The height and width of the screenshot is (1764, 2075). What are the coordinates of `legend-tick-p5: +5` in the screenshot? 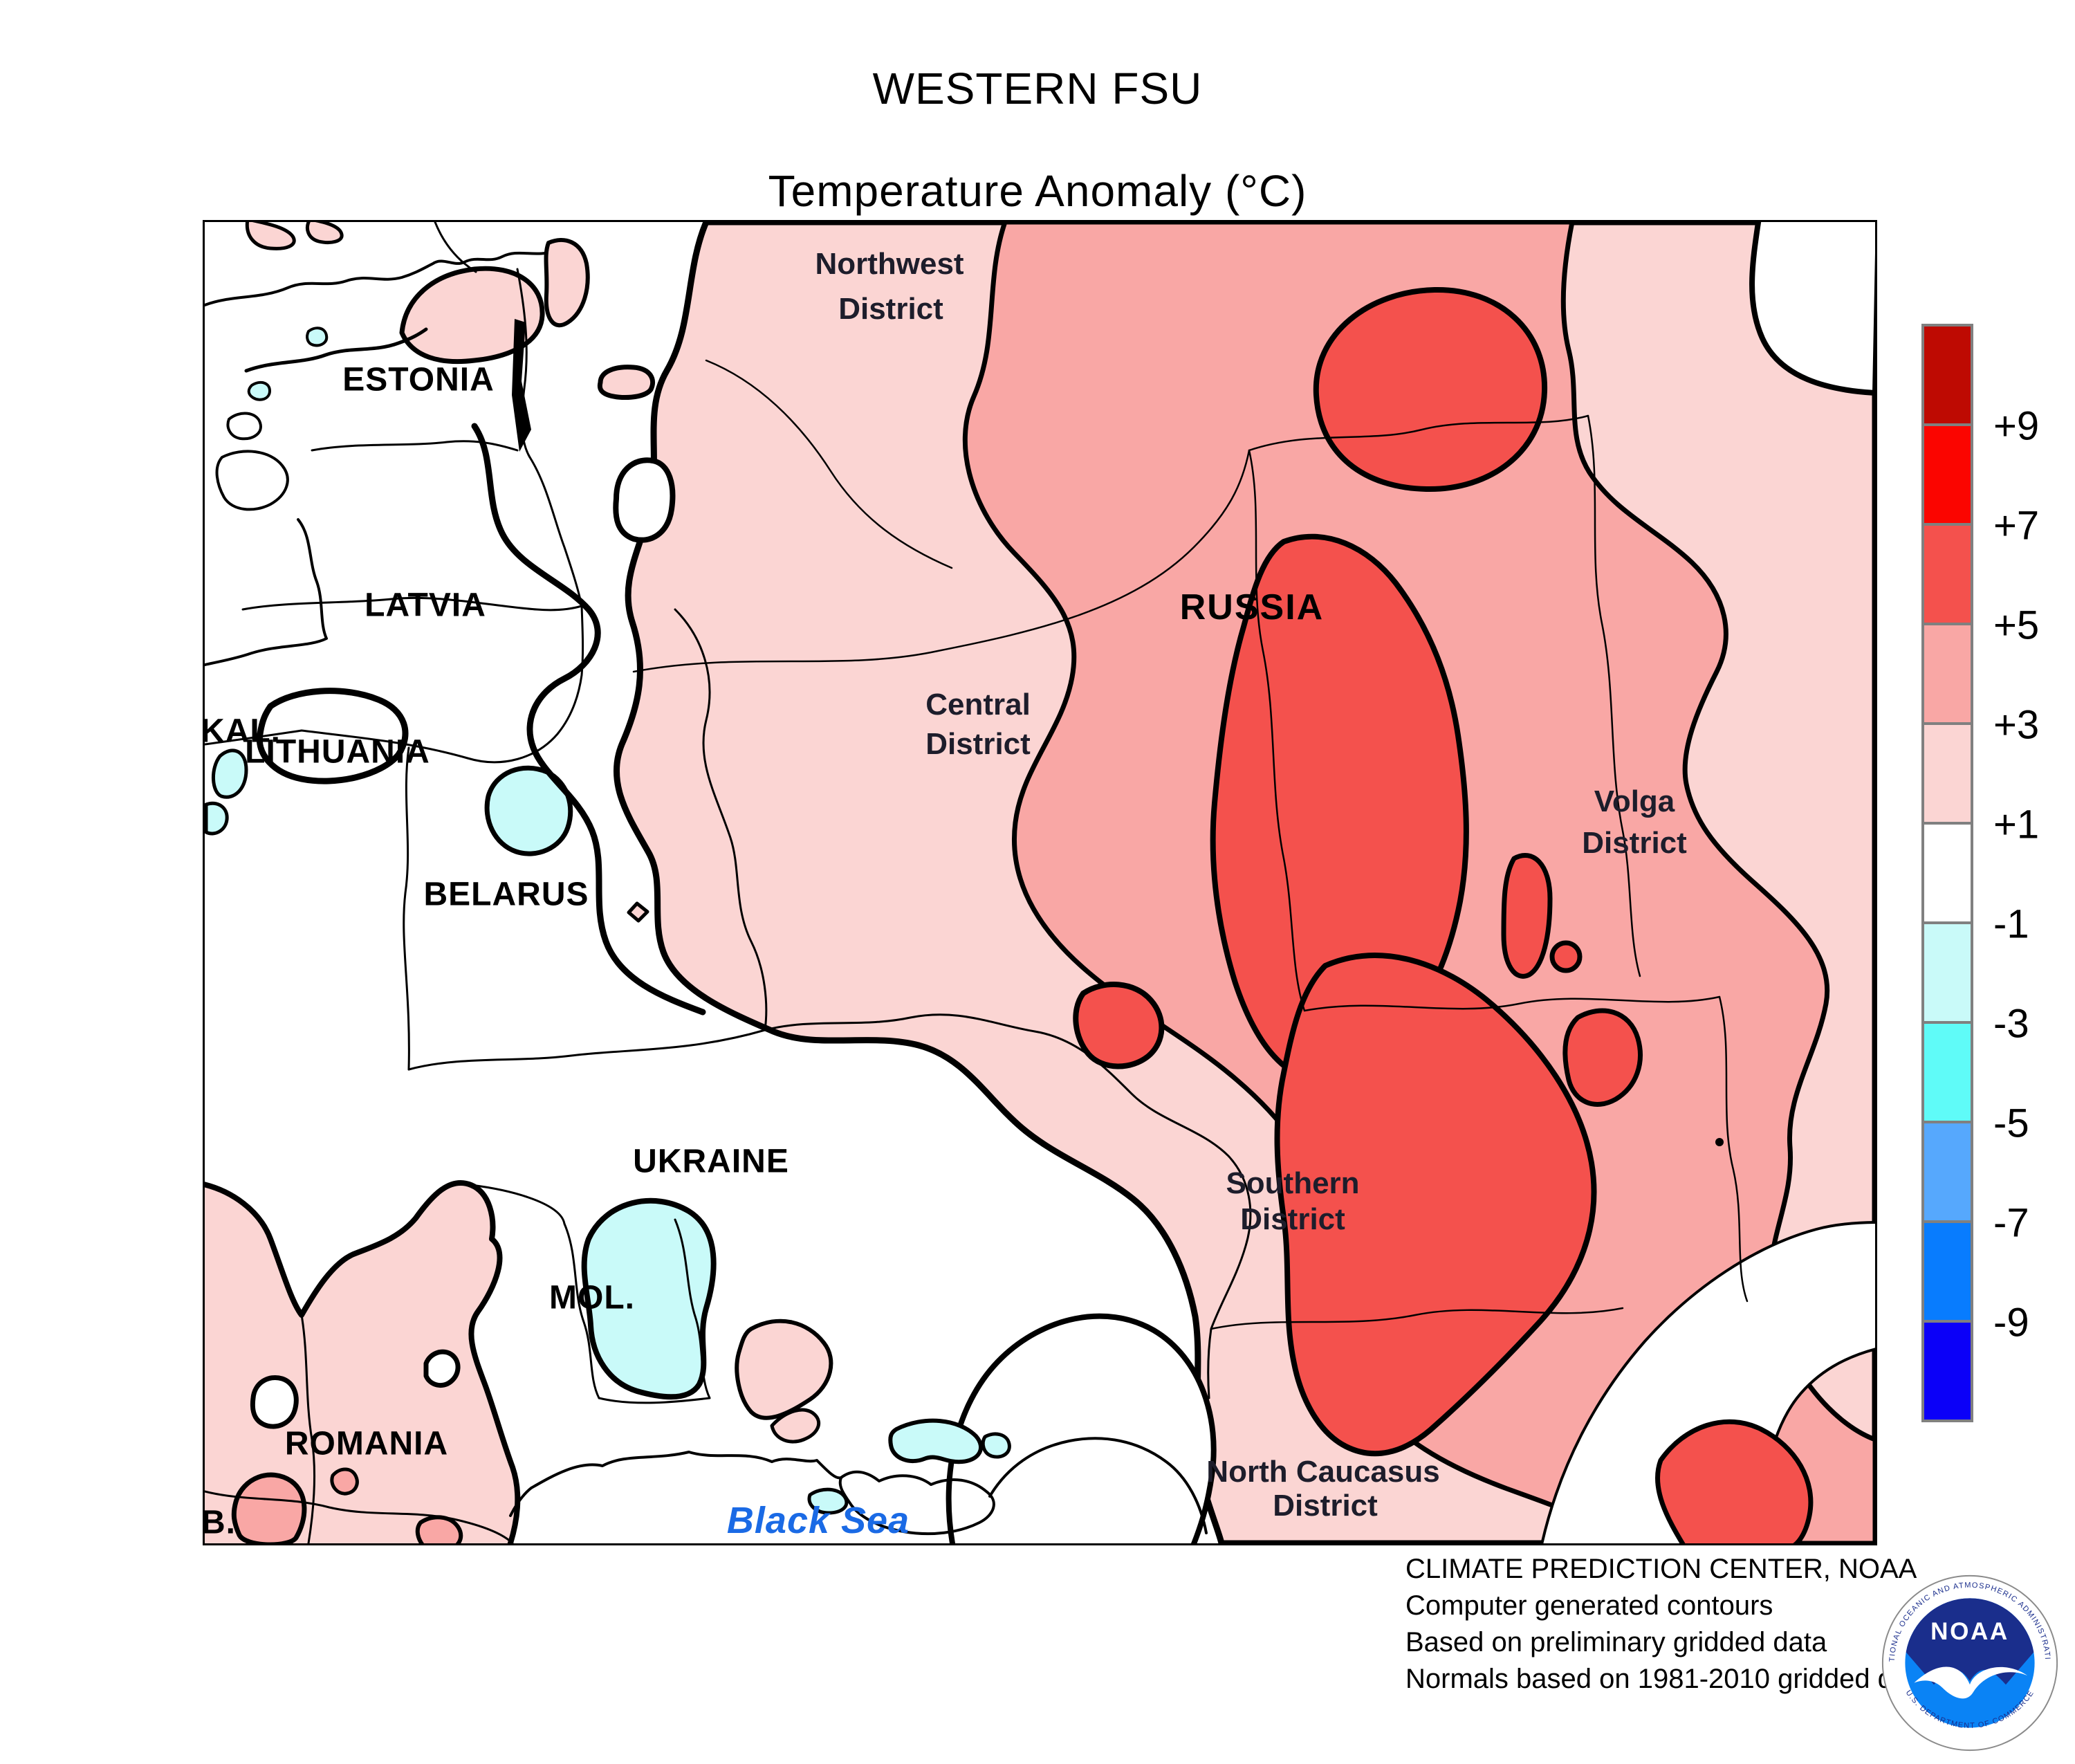 It's located at (2016, 625).